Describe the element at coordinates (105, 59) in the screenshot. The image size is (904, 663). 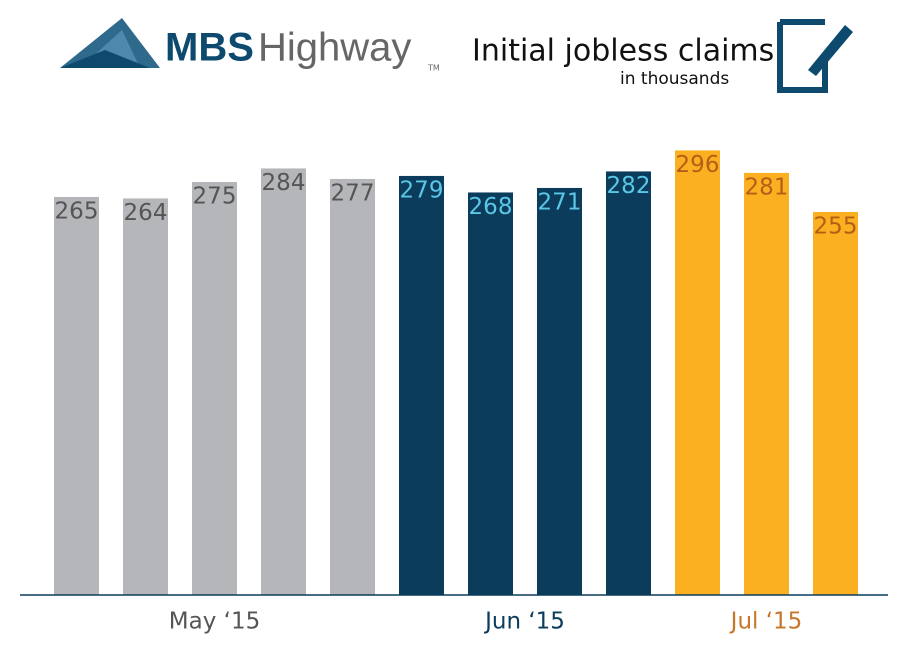
I see `logo-mark` at that location.